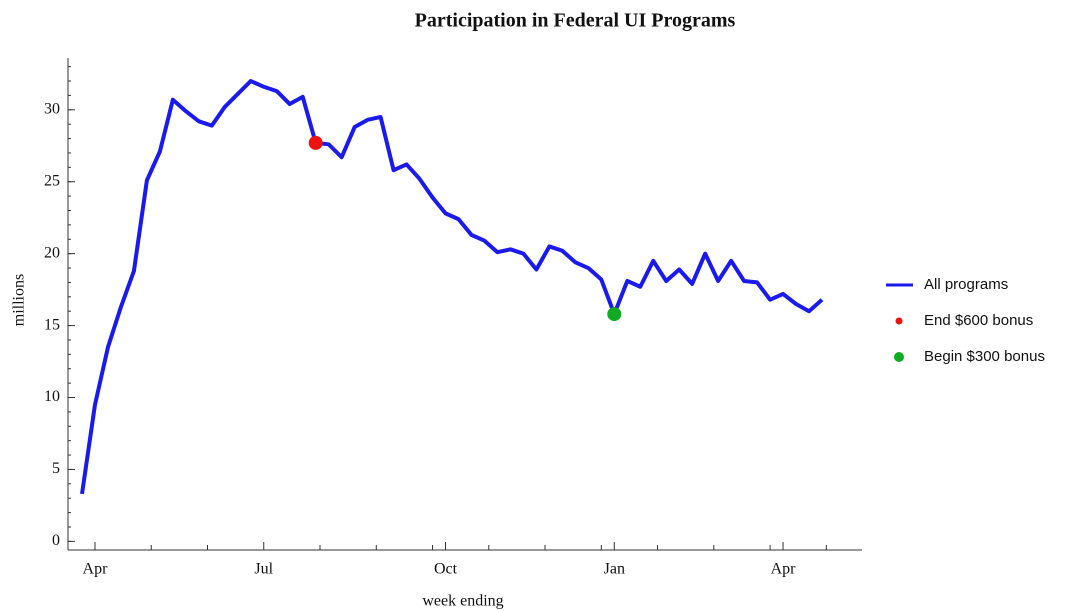 The width and height of the screenshot is (1082, 612). Describe the element at coordinates (52, 252) in the screenshot. I see `y-tick-label: 20` at that location.